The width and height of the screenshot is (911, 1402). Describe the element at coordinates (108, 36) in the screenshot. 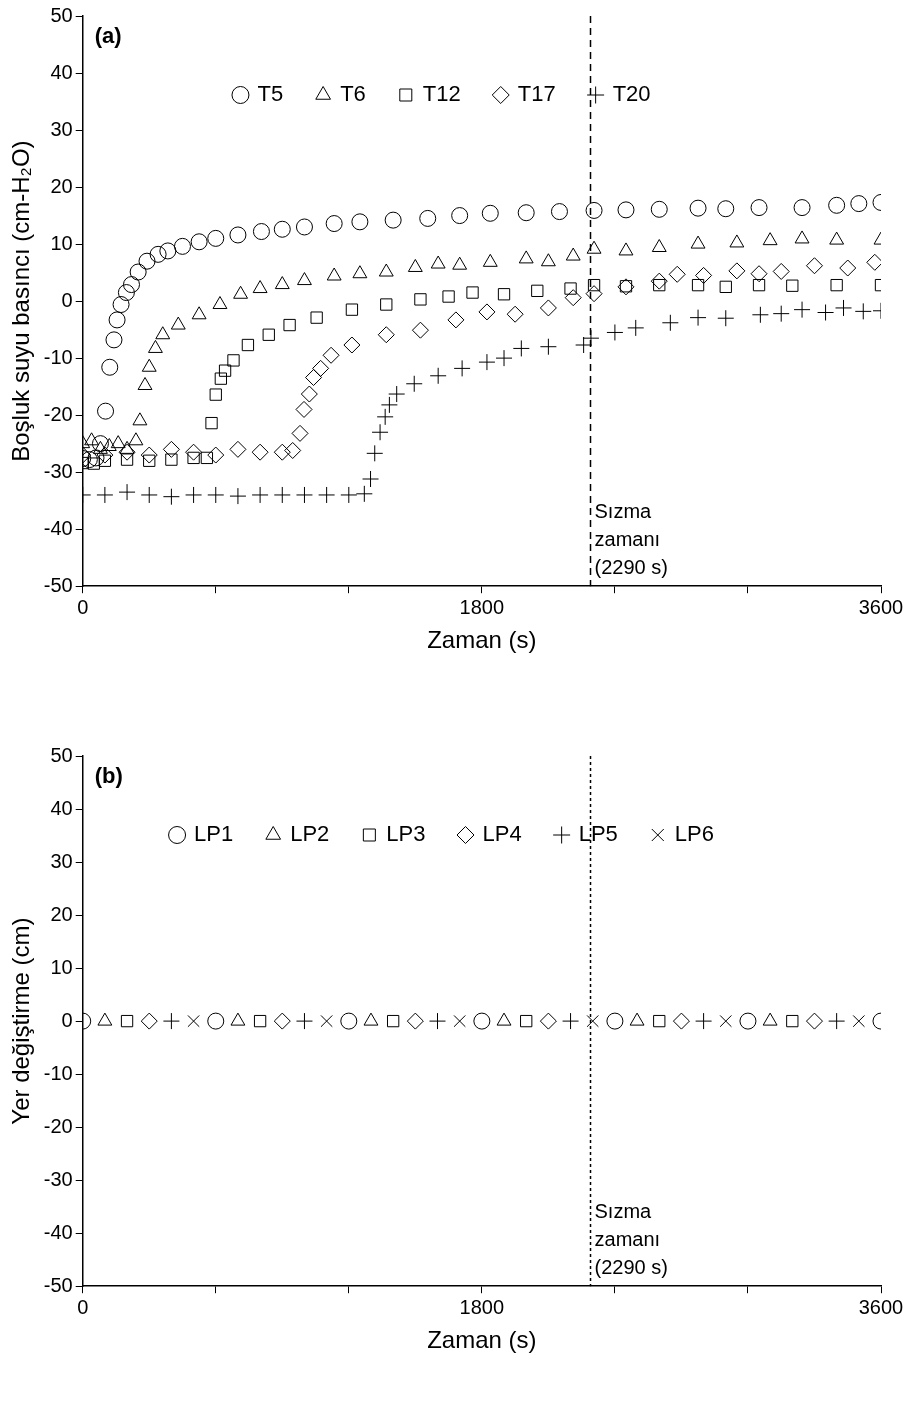

I see `annotation: (a)` at that location.